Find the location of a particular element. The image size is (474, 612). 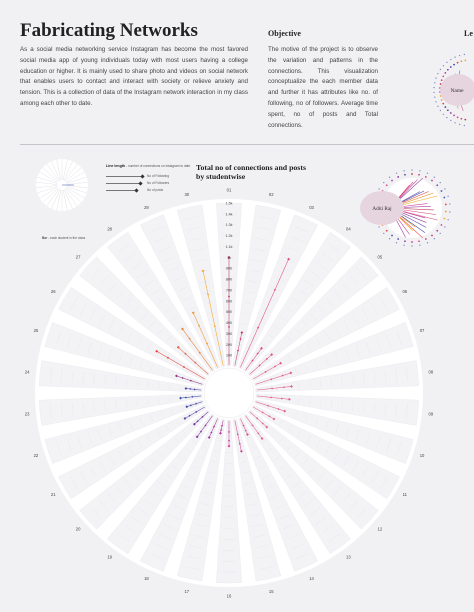

radial-tick-label: 1k is located at coordinates (229, 258).